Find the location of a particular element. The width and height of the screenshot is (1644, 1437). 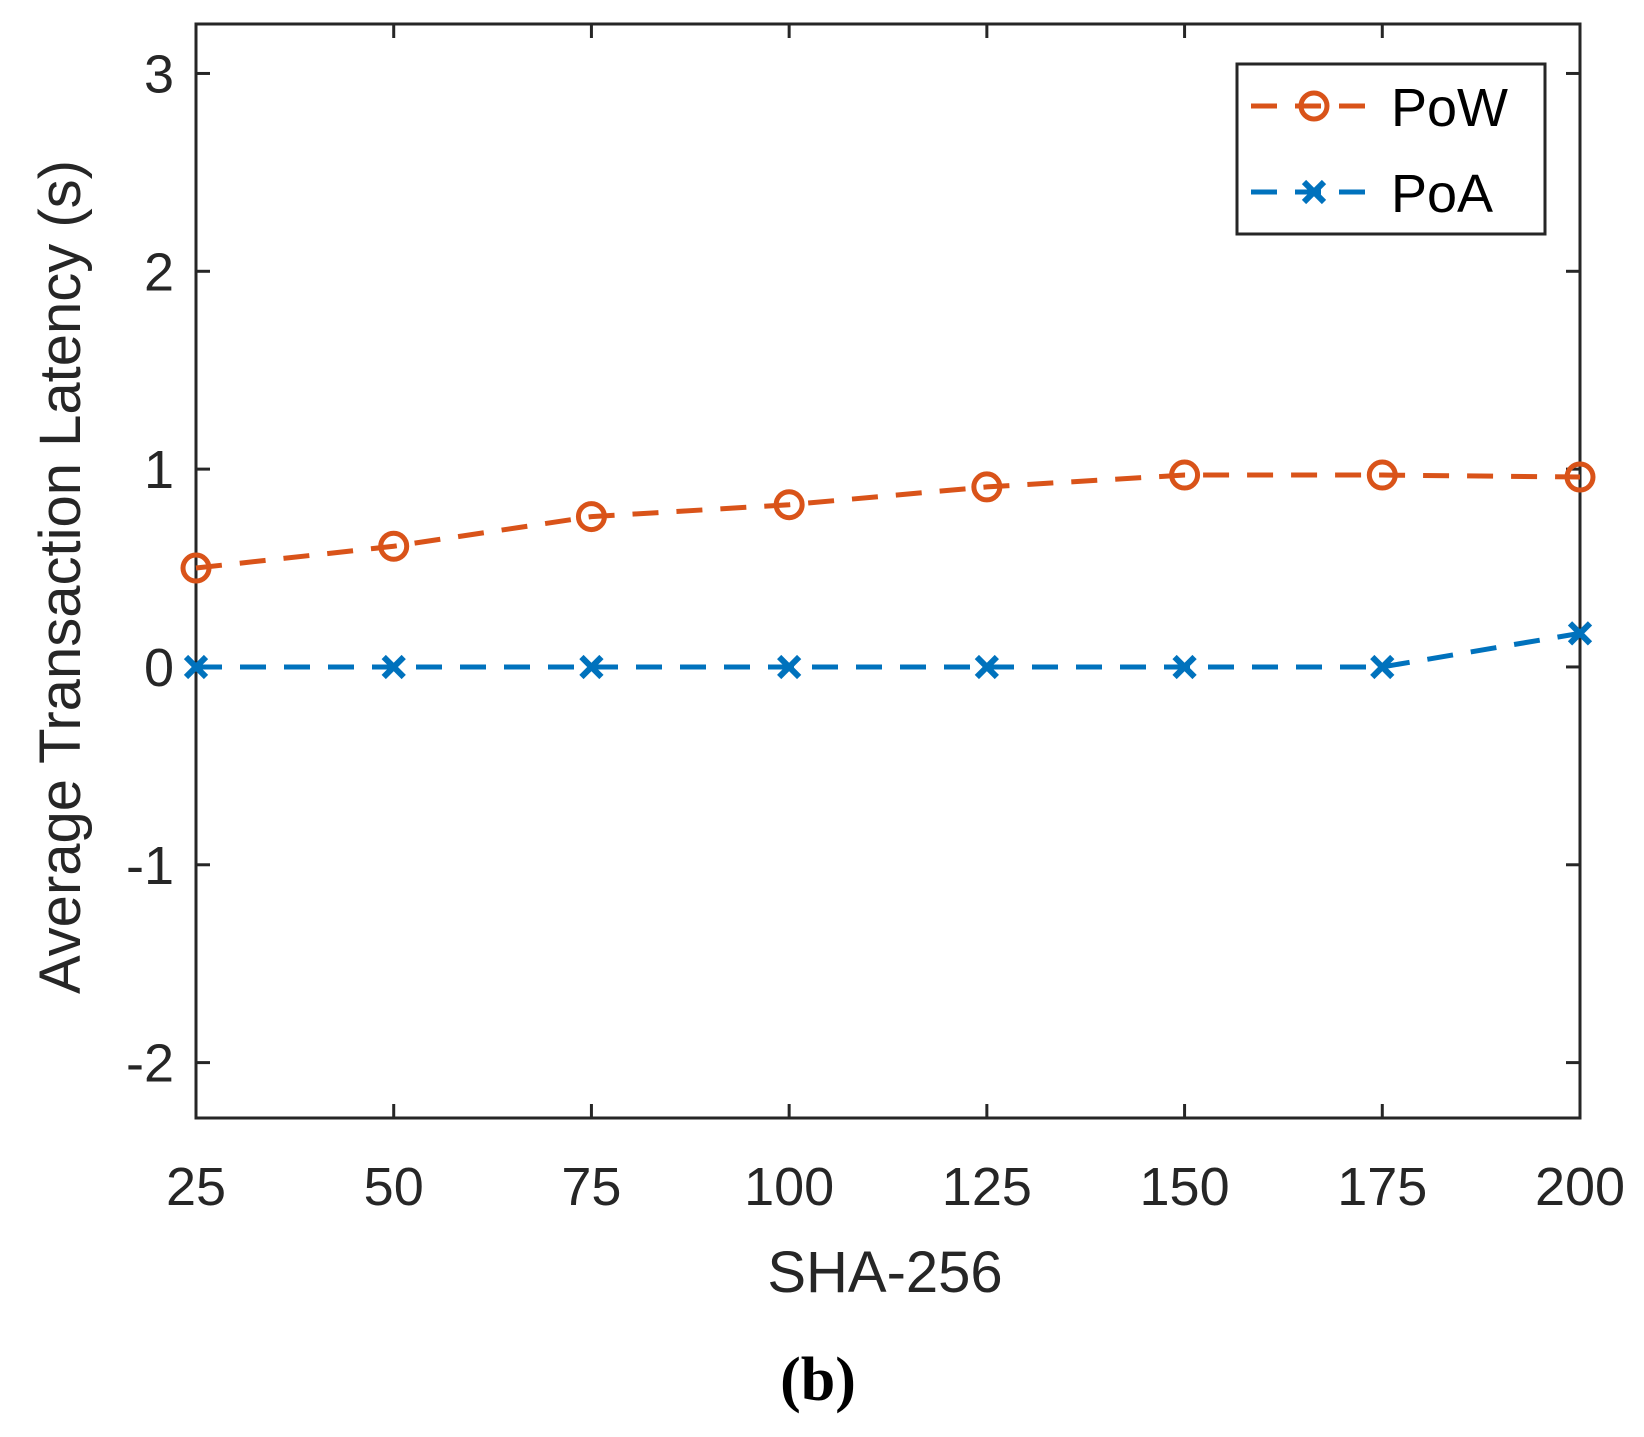

figure-caption: (b) is located at coordinates (818, 1380).